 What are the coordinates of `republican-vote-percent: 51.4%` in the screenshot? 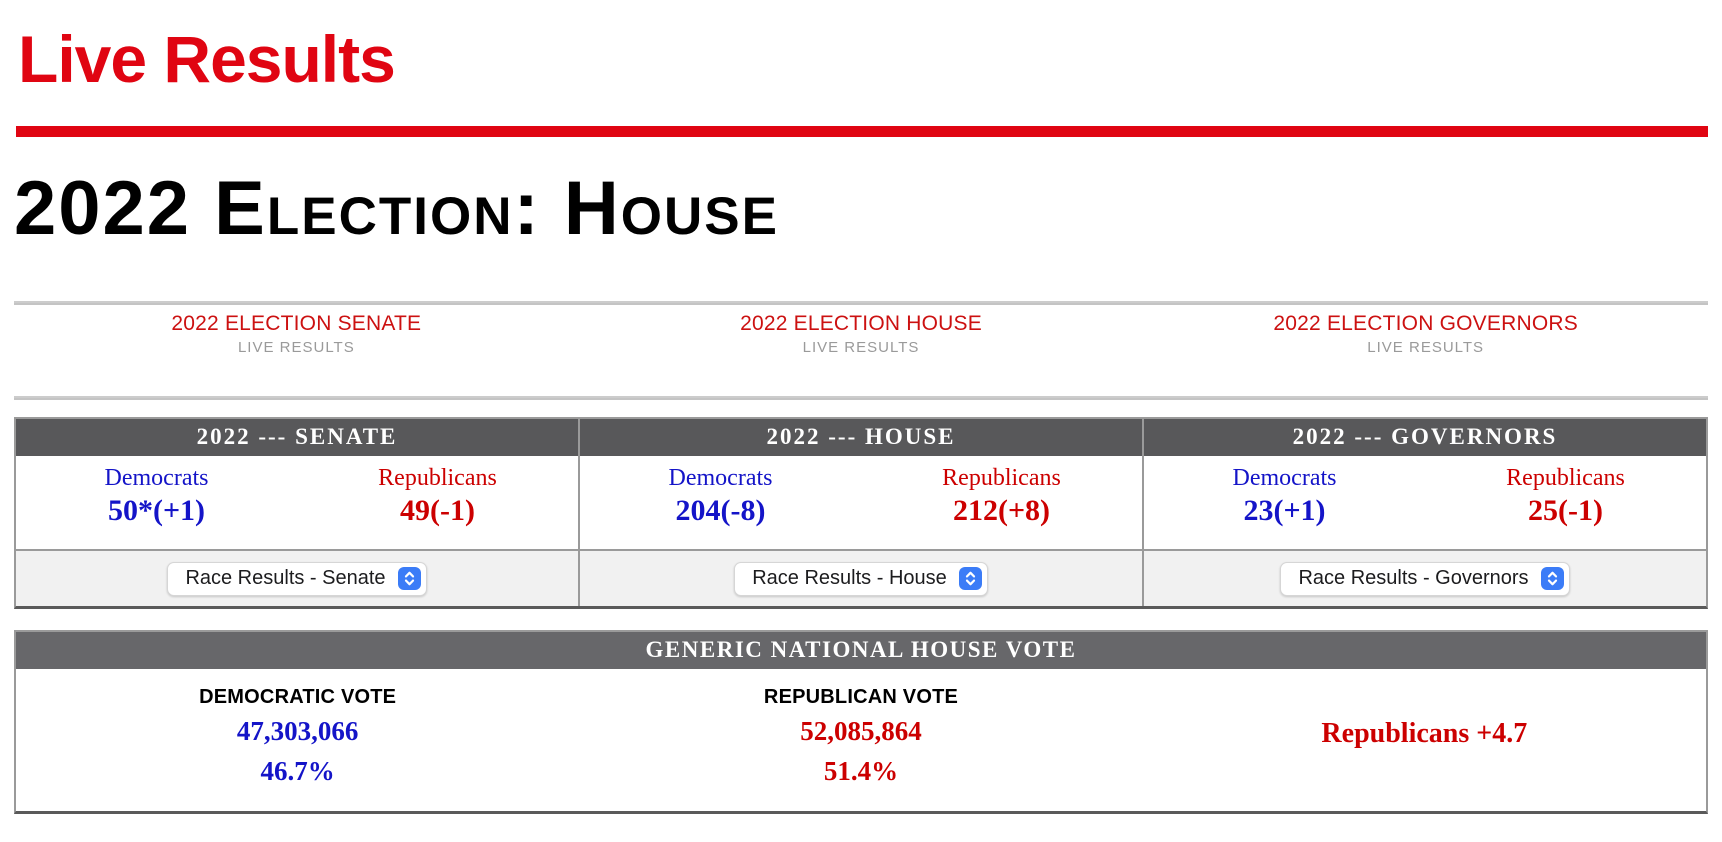 It's located at (861, 771).